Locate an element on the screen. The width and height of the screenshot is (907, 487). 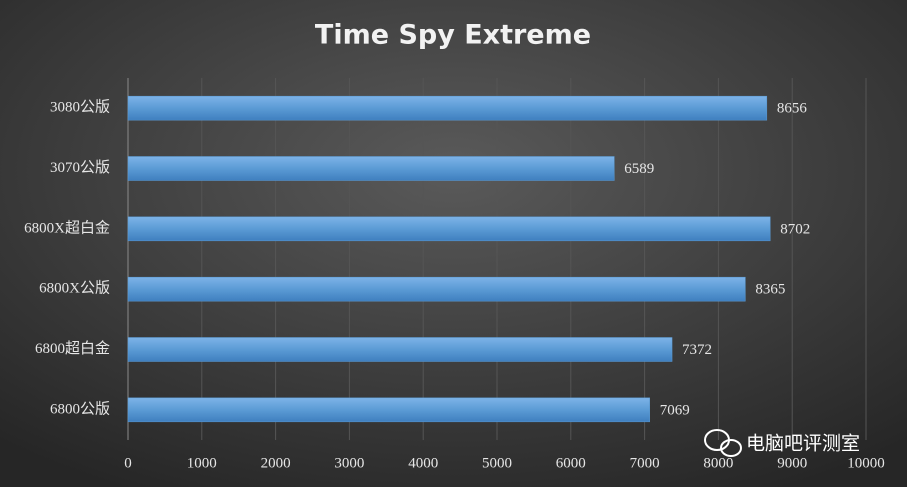
x-tick-label: 7000 is located at coordinates (645, 463).